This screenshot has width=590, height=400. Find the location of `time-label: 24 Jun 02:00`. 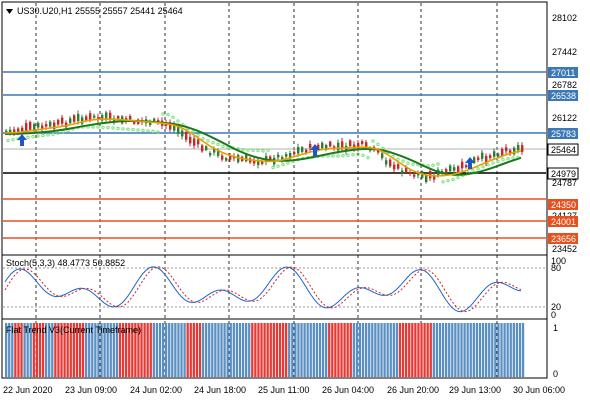

time-label: 24 Jun 02:00 is located at coordinates (156, 390).